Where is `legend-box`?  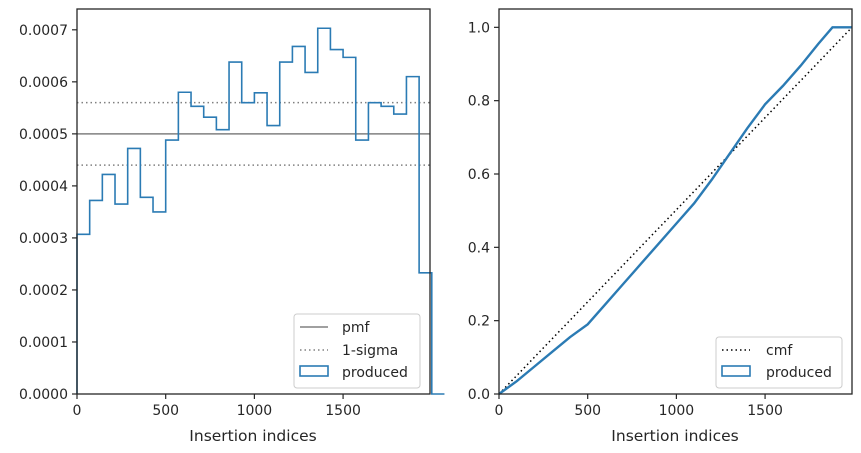
legend-box is located at coordinates (357, 351).